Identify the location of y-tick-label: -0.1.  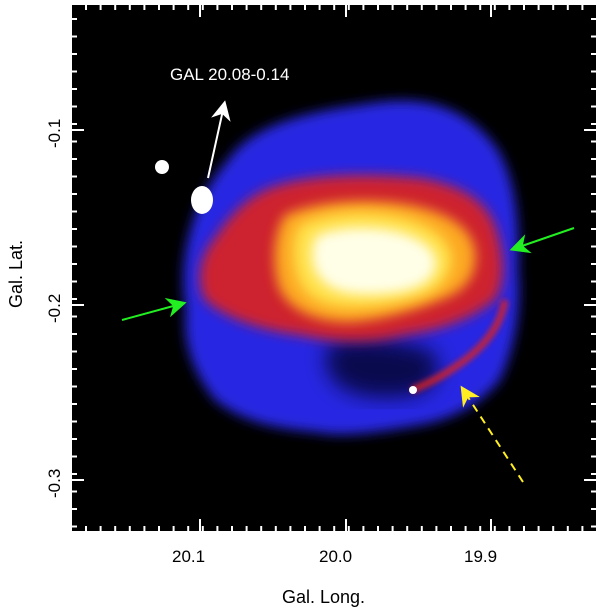
(54, 133).